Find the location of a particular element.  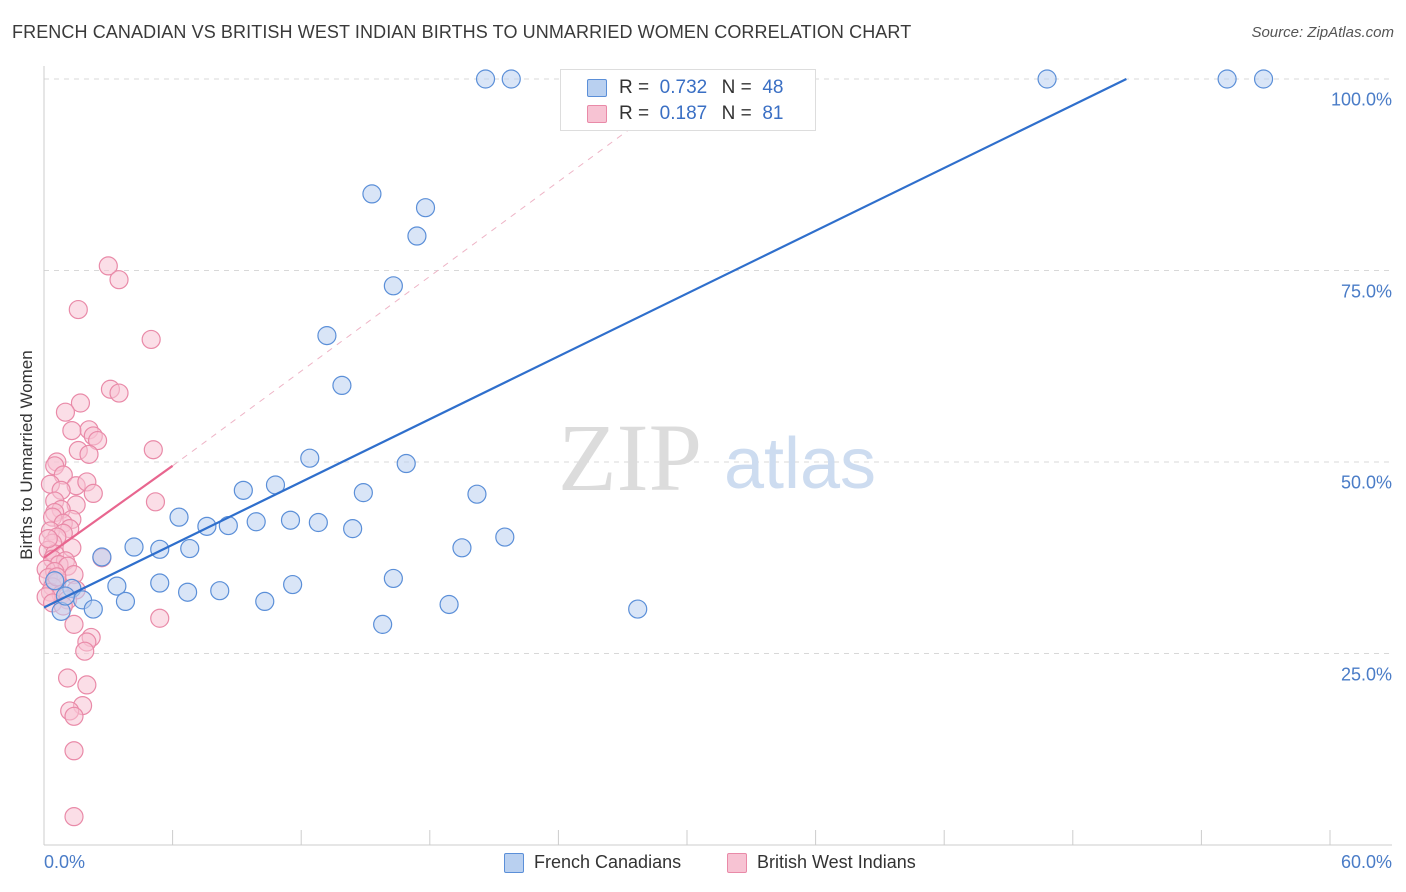

legend-item-french-canadians: French Canadians is located at coordinates (592, 862).